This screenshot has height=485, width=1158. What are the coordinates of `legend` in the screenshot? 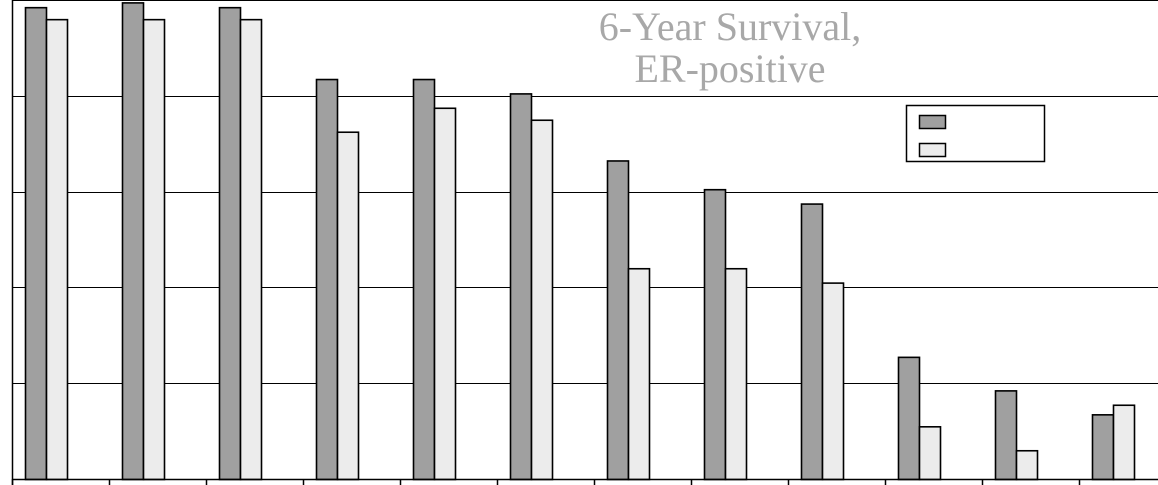 It's located at (975, 133).